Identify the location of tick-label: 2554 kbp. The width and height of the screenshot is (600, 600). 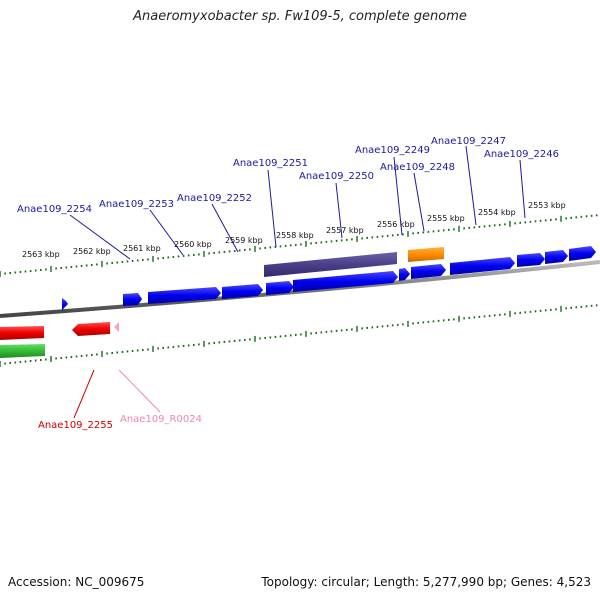
(497, 212).